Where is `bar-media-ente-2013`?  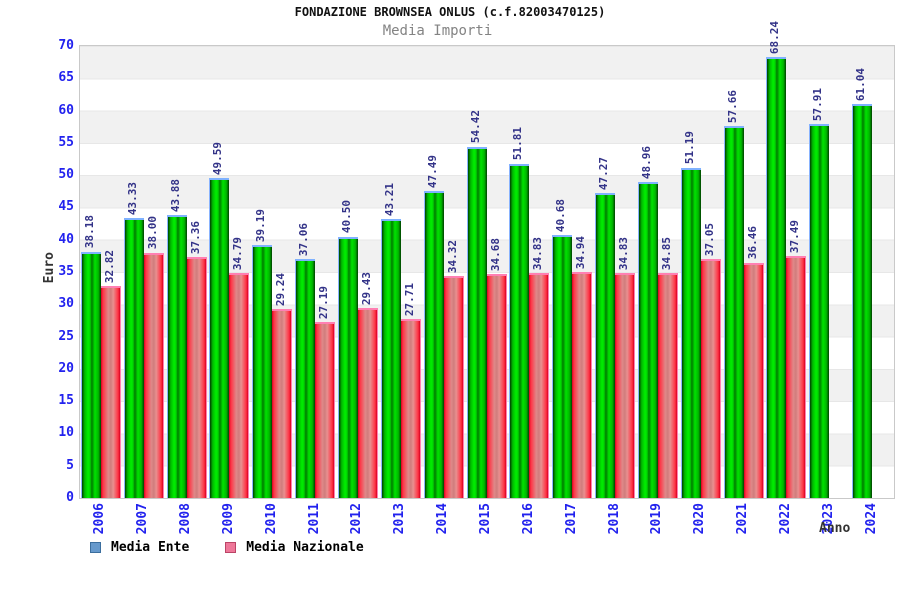 bar-media-ente-2013 is located at coordinates (390, 358).